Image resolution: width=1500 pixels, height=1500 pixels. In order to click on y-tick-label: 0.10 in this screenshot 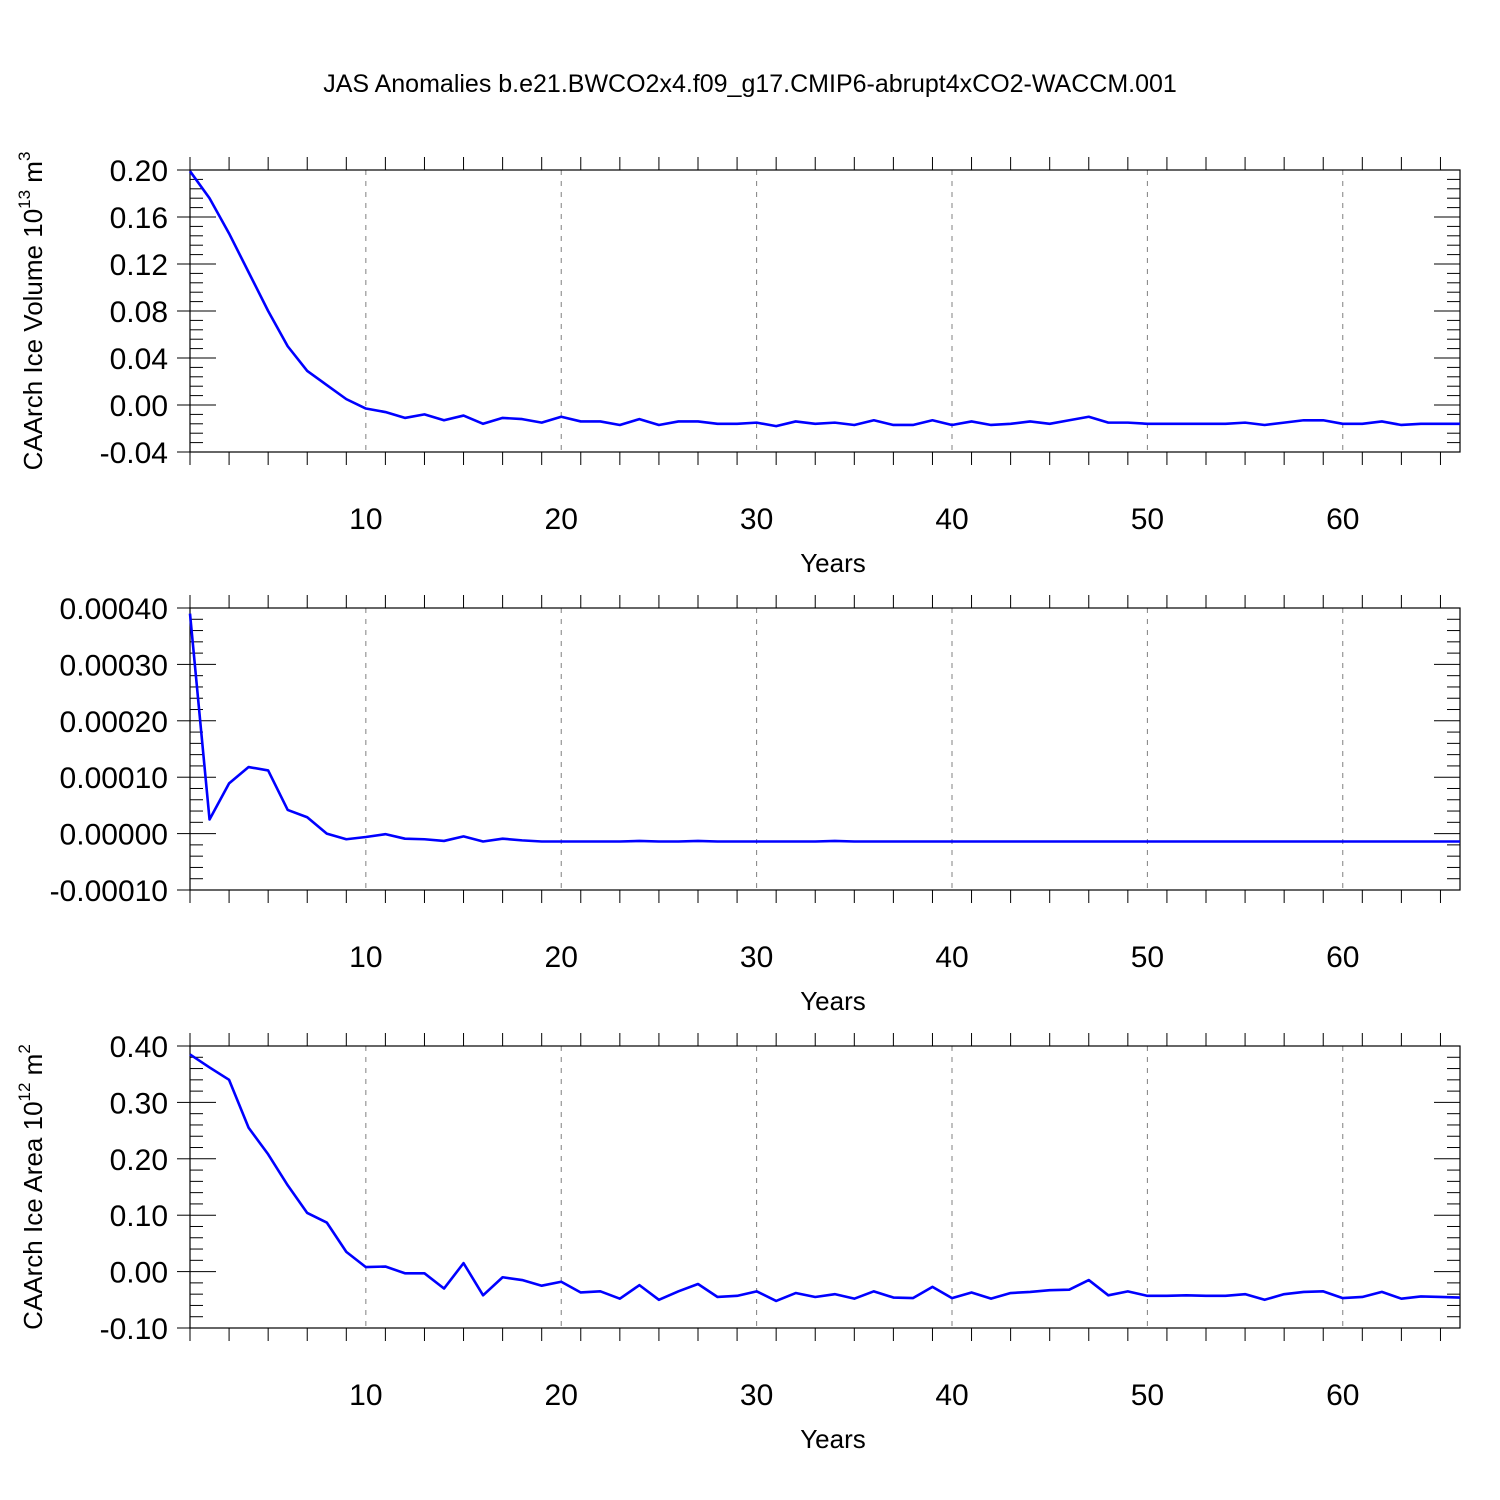, I will do `click(139, 1216)`.